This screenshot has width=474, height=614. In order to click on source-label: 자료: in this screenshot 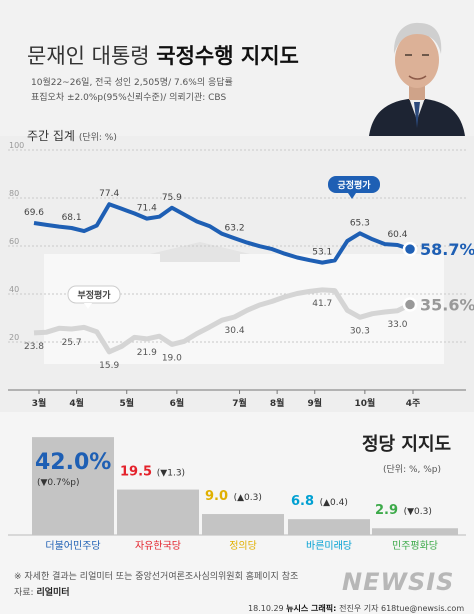, I will do `click(25, 593)`.